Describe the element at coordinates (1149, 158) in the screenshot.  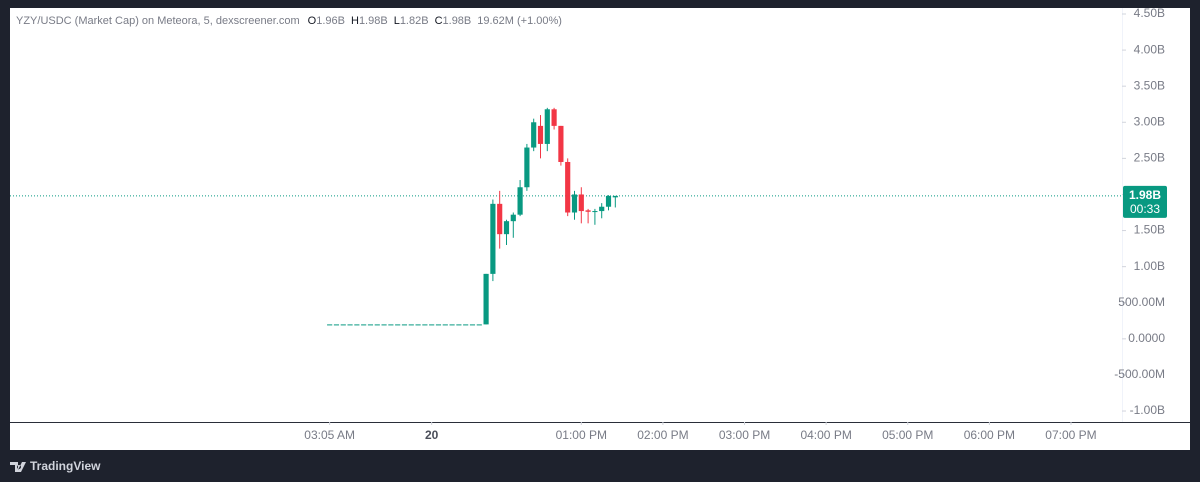
I see `y-tick-label: 2.50B` at that location.